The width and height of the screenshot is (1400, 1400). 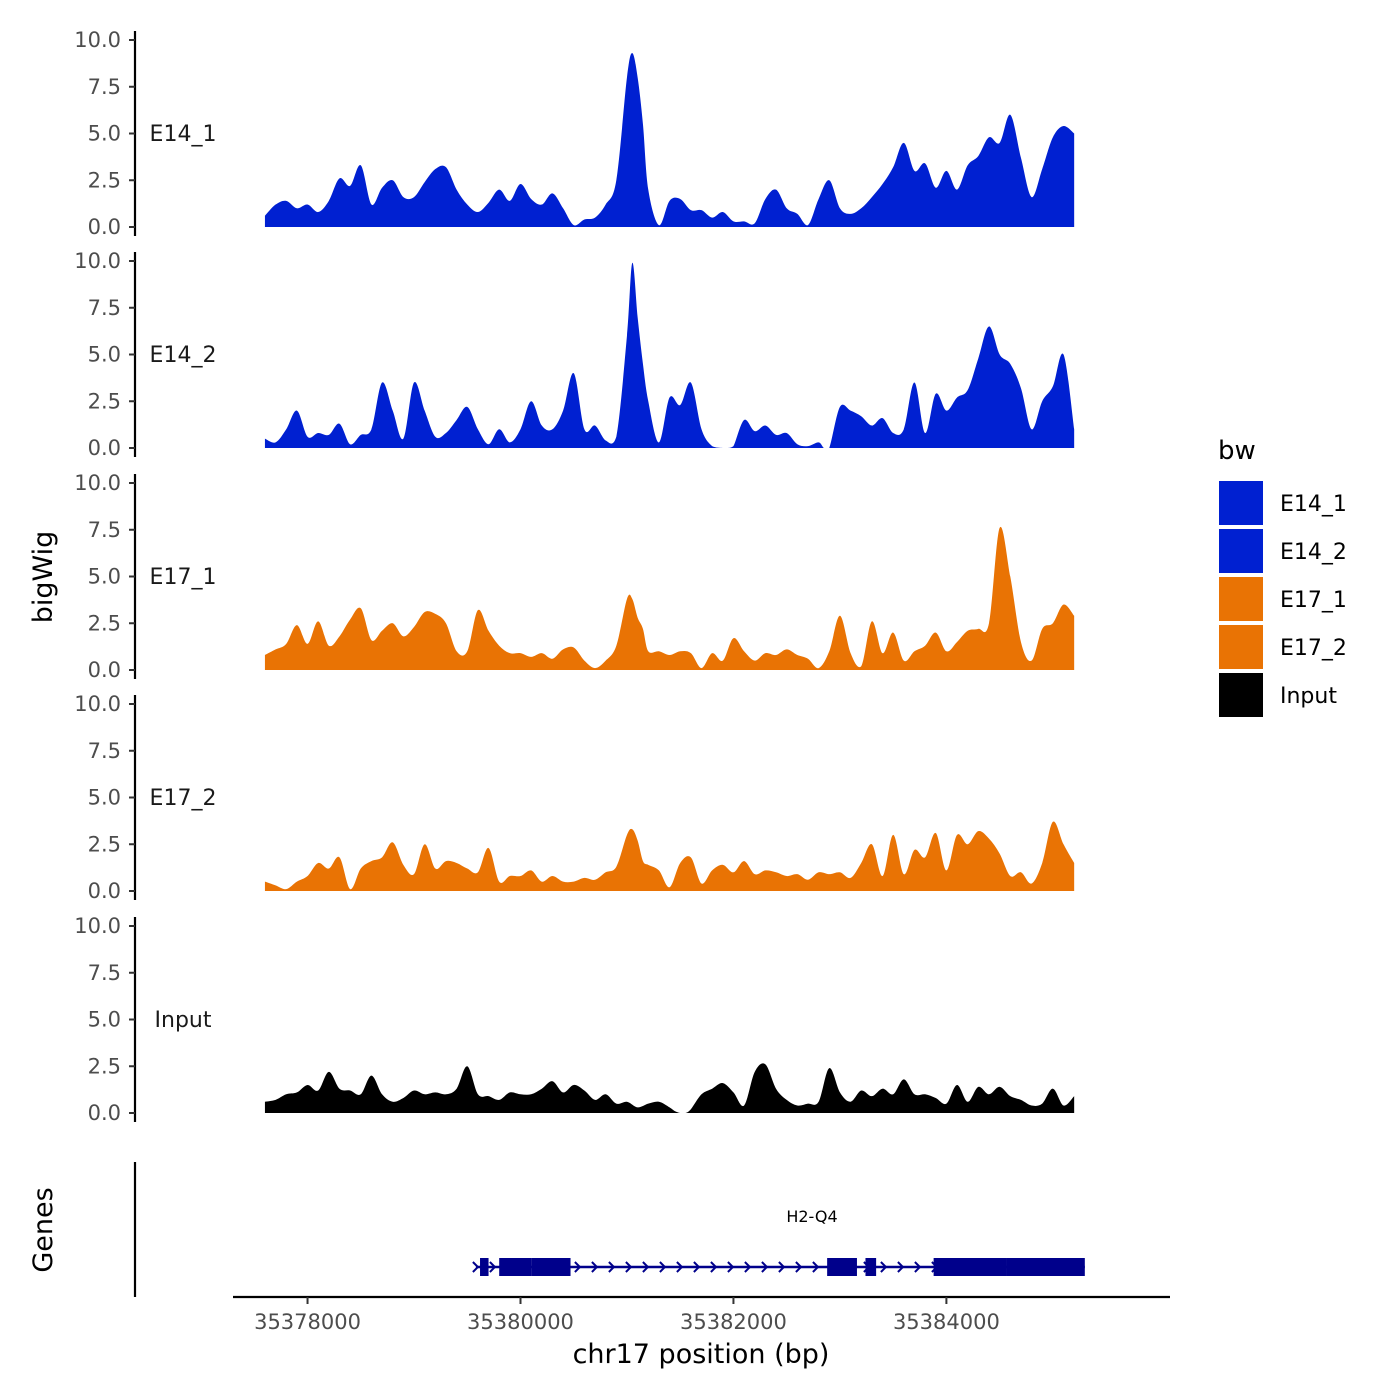 I want to click on x-tick-label: 35384000, so click(x=946, y=1322).